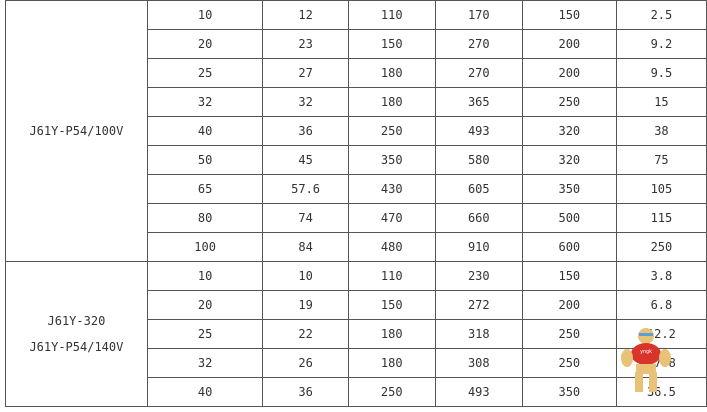  What do you see at coordinates (661, 160) in the screenshot?
I see `table-cell: 75` at bounding box center [661, 160].